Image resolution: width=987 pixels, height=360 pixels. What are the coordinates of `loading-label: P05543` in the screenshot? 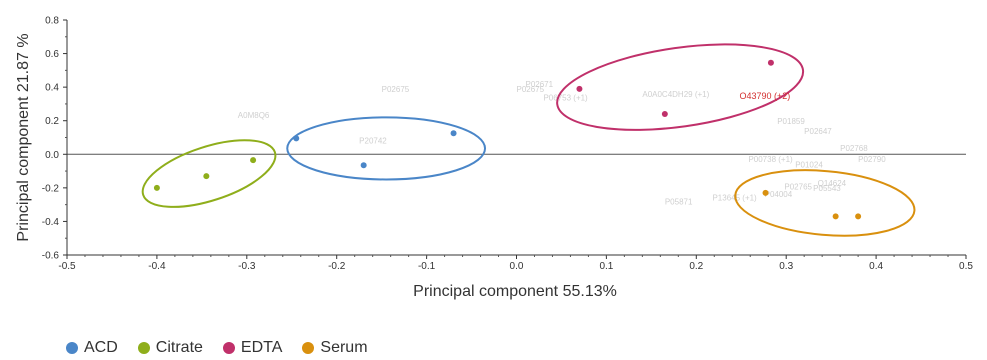 It's located at (827, 188).